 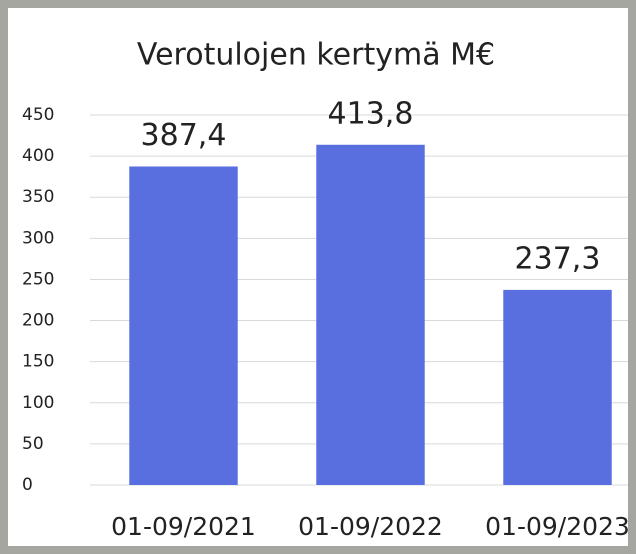 I want to click on y-tick-label: 50, so click(x=33, y=444).